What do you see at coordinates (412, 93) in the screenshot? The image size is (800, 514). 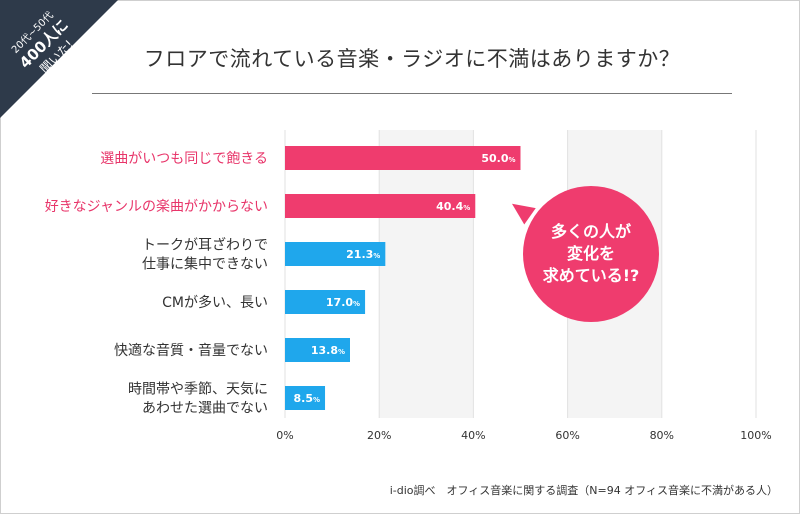 I see `title-divider` at bounding box center [412, 93].